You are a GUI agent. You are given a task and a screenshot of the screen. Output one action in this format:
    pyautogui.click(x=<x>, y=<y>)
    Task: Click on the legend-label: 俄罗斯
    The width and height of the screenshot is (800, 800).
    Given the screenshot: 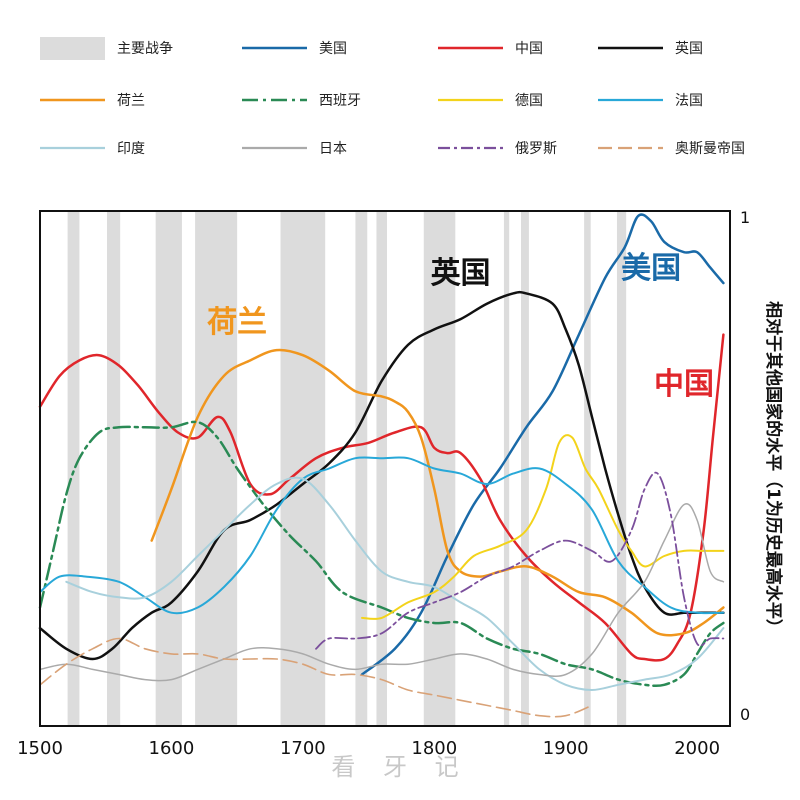 What is the action you would take?
    pyautogui.click(x=536, y=149)
    